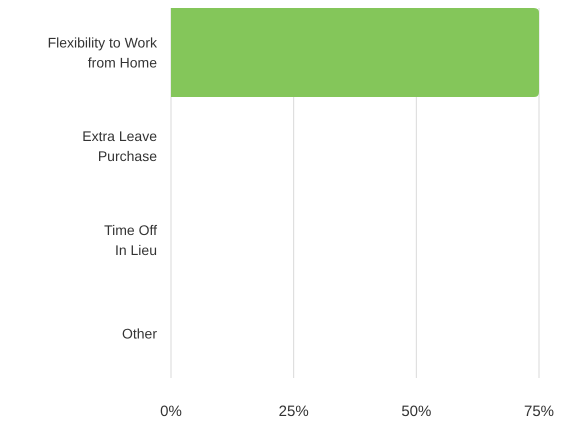 The image size is (565, 421). What do you see at coordinates (140, 334) in the screenshot?
I see `y-tick-label: Other` at bounding box center [140, 334].